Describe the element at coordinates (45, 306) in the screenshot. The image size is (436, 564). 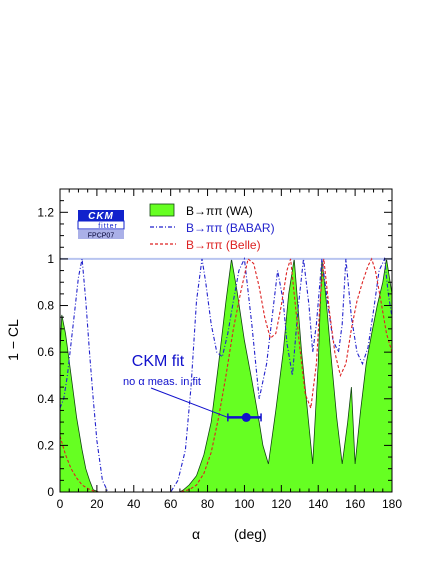
I see `y-tick-label: 0.8` at that location.